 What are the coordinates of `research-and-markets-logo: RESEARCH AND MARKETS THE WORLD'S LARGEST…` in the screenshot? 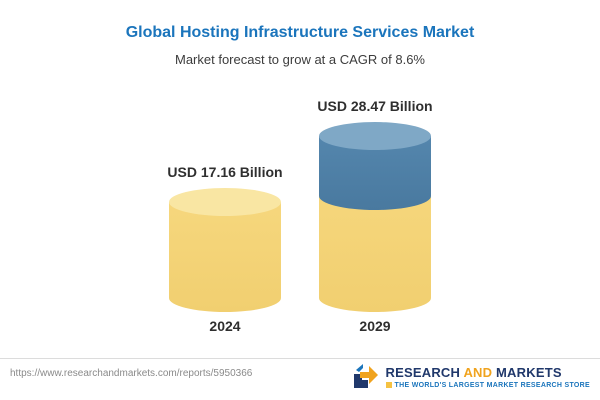 It's located at (470, 377).